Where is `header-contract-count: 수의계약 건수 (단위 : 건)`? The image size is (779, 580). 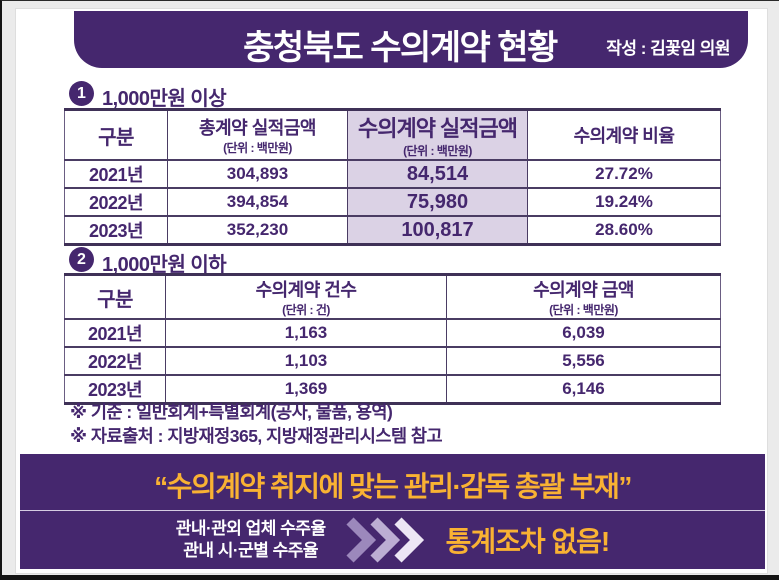 header-contract-count: 수의계약 건수 (단위 : 건) is located at coordinates (306, 297).